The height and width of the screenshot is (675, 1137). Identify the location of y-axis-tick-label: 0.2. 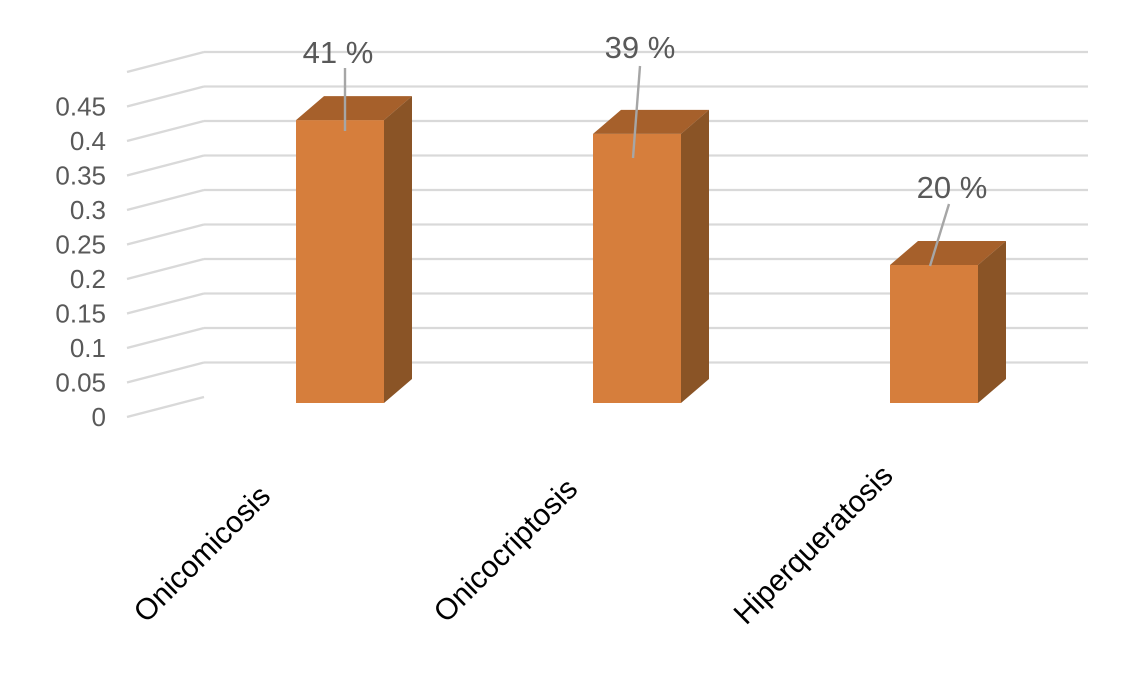
(88, 279).